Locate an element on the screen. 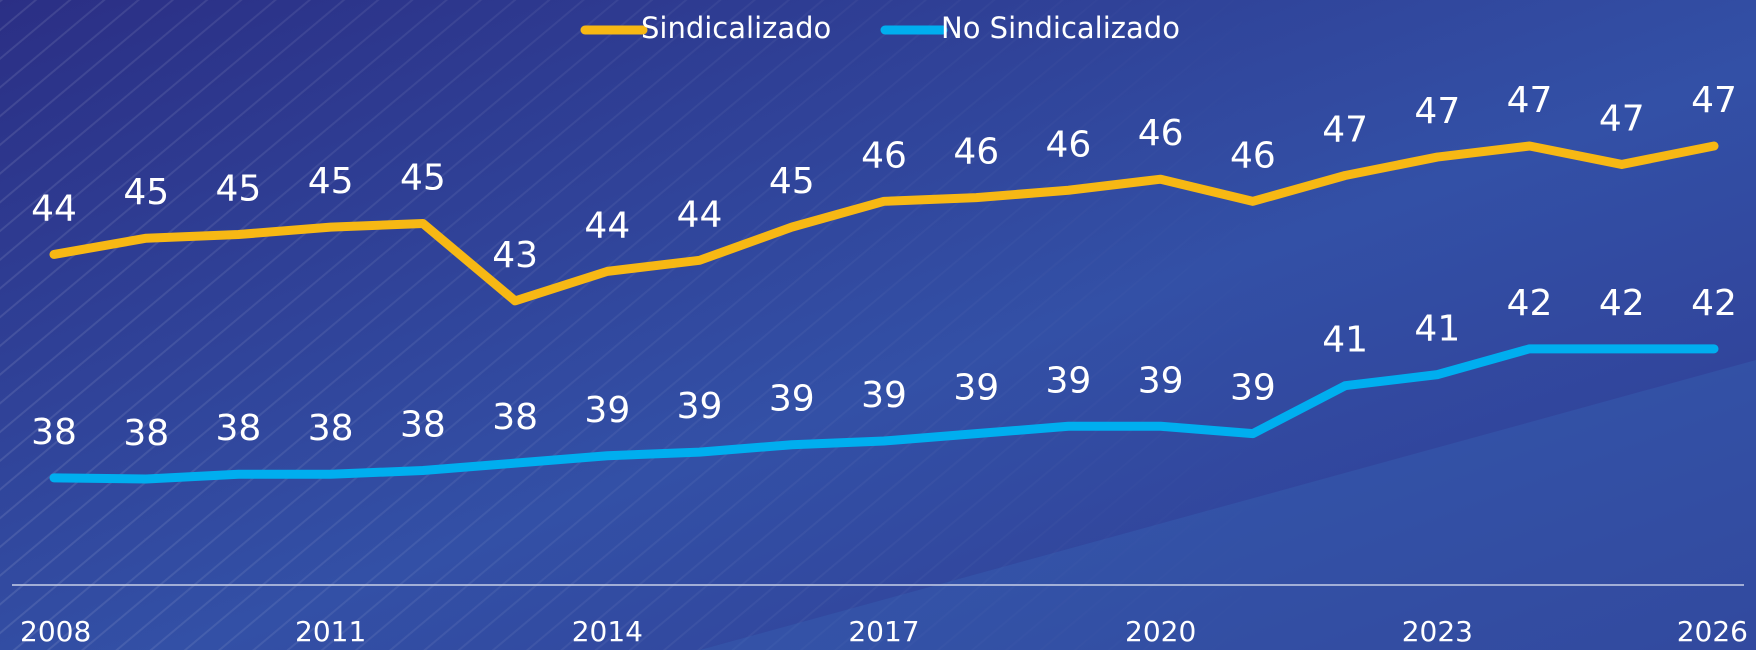  legend-label: Sindicalizado is located at coordinates (736, 28).